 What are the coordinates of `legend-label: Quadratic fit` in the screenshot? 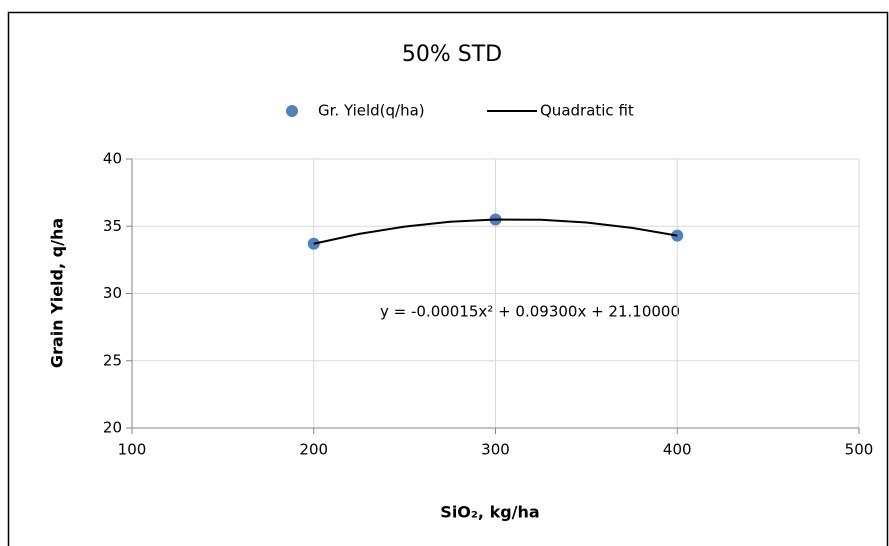 It's located at (587, 111).